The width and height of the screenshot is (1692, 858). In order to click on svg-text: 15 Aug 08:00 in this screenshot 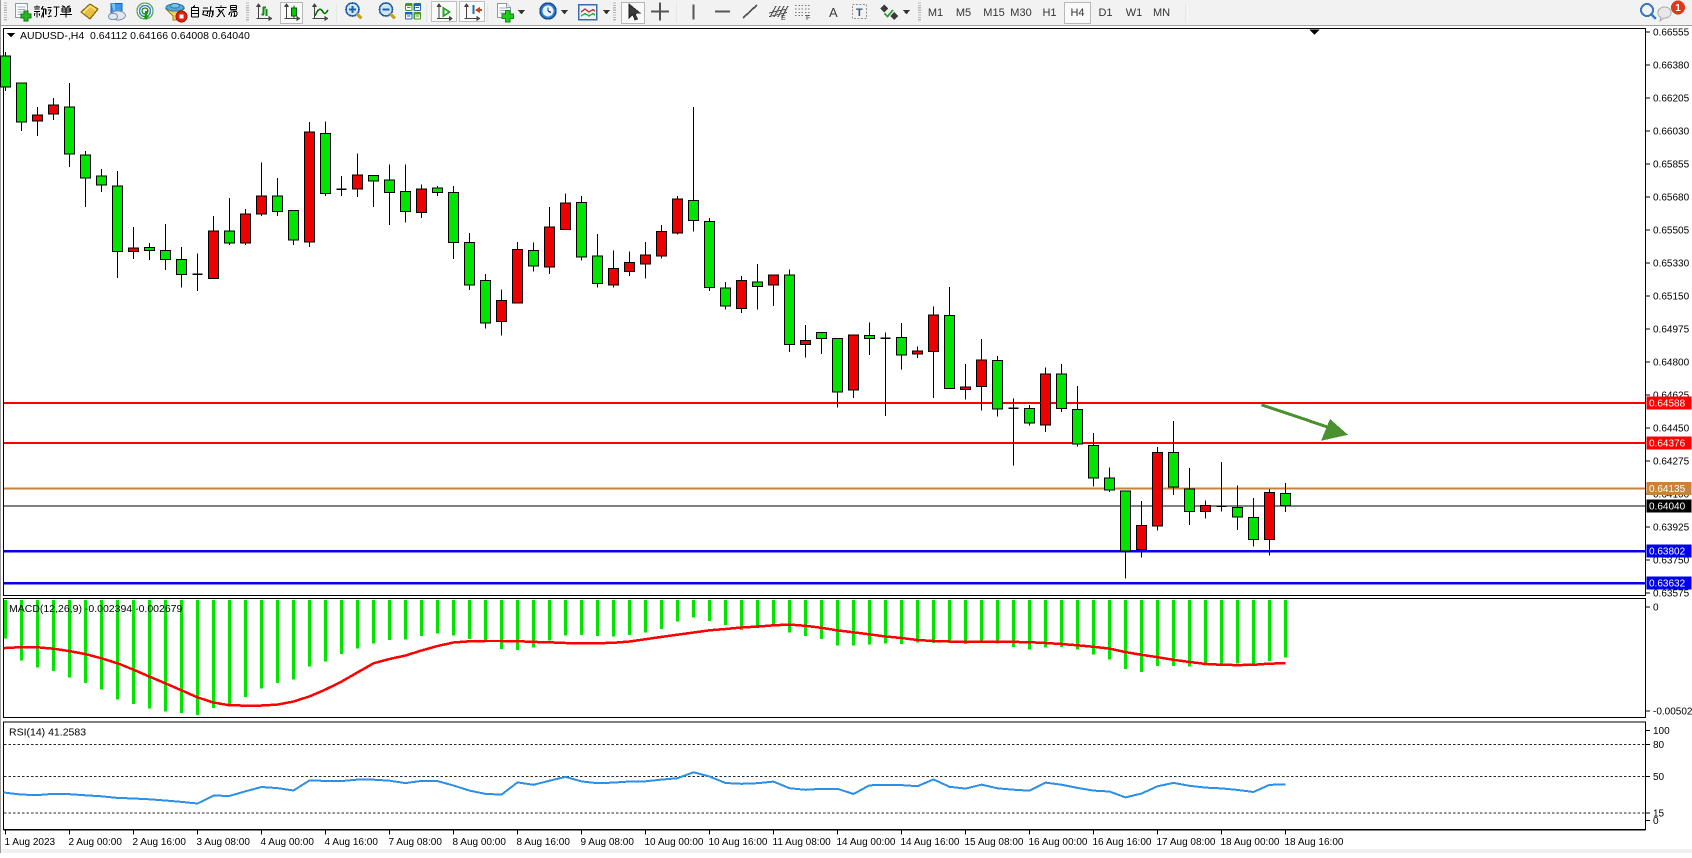, I will do `click(994, 842)`.